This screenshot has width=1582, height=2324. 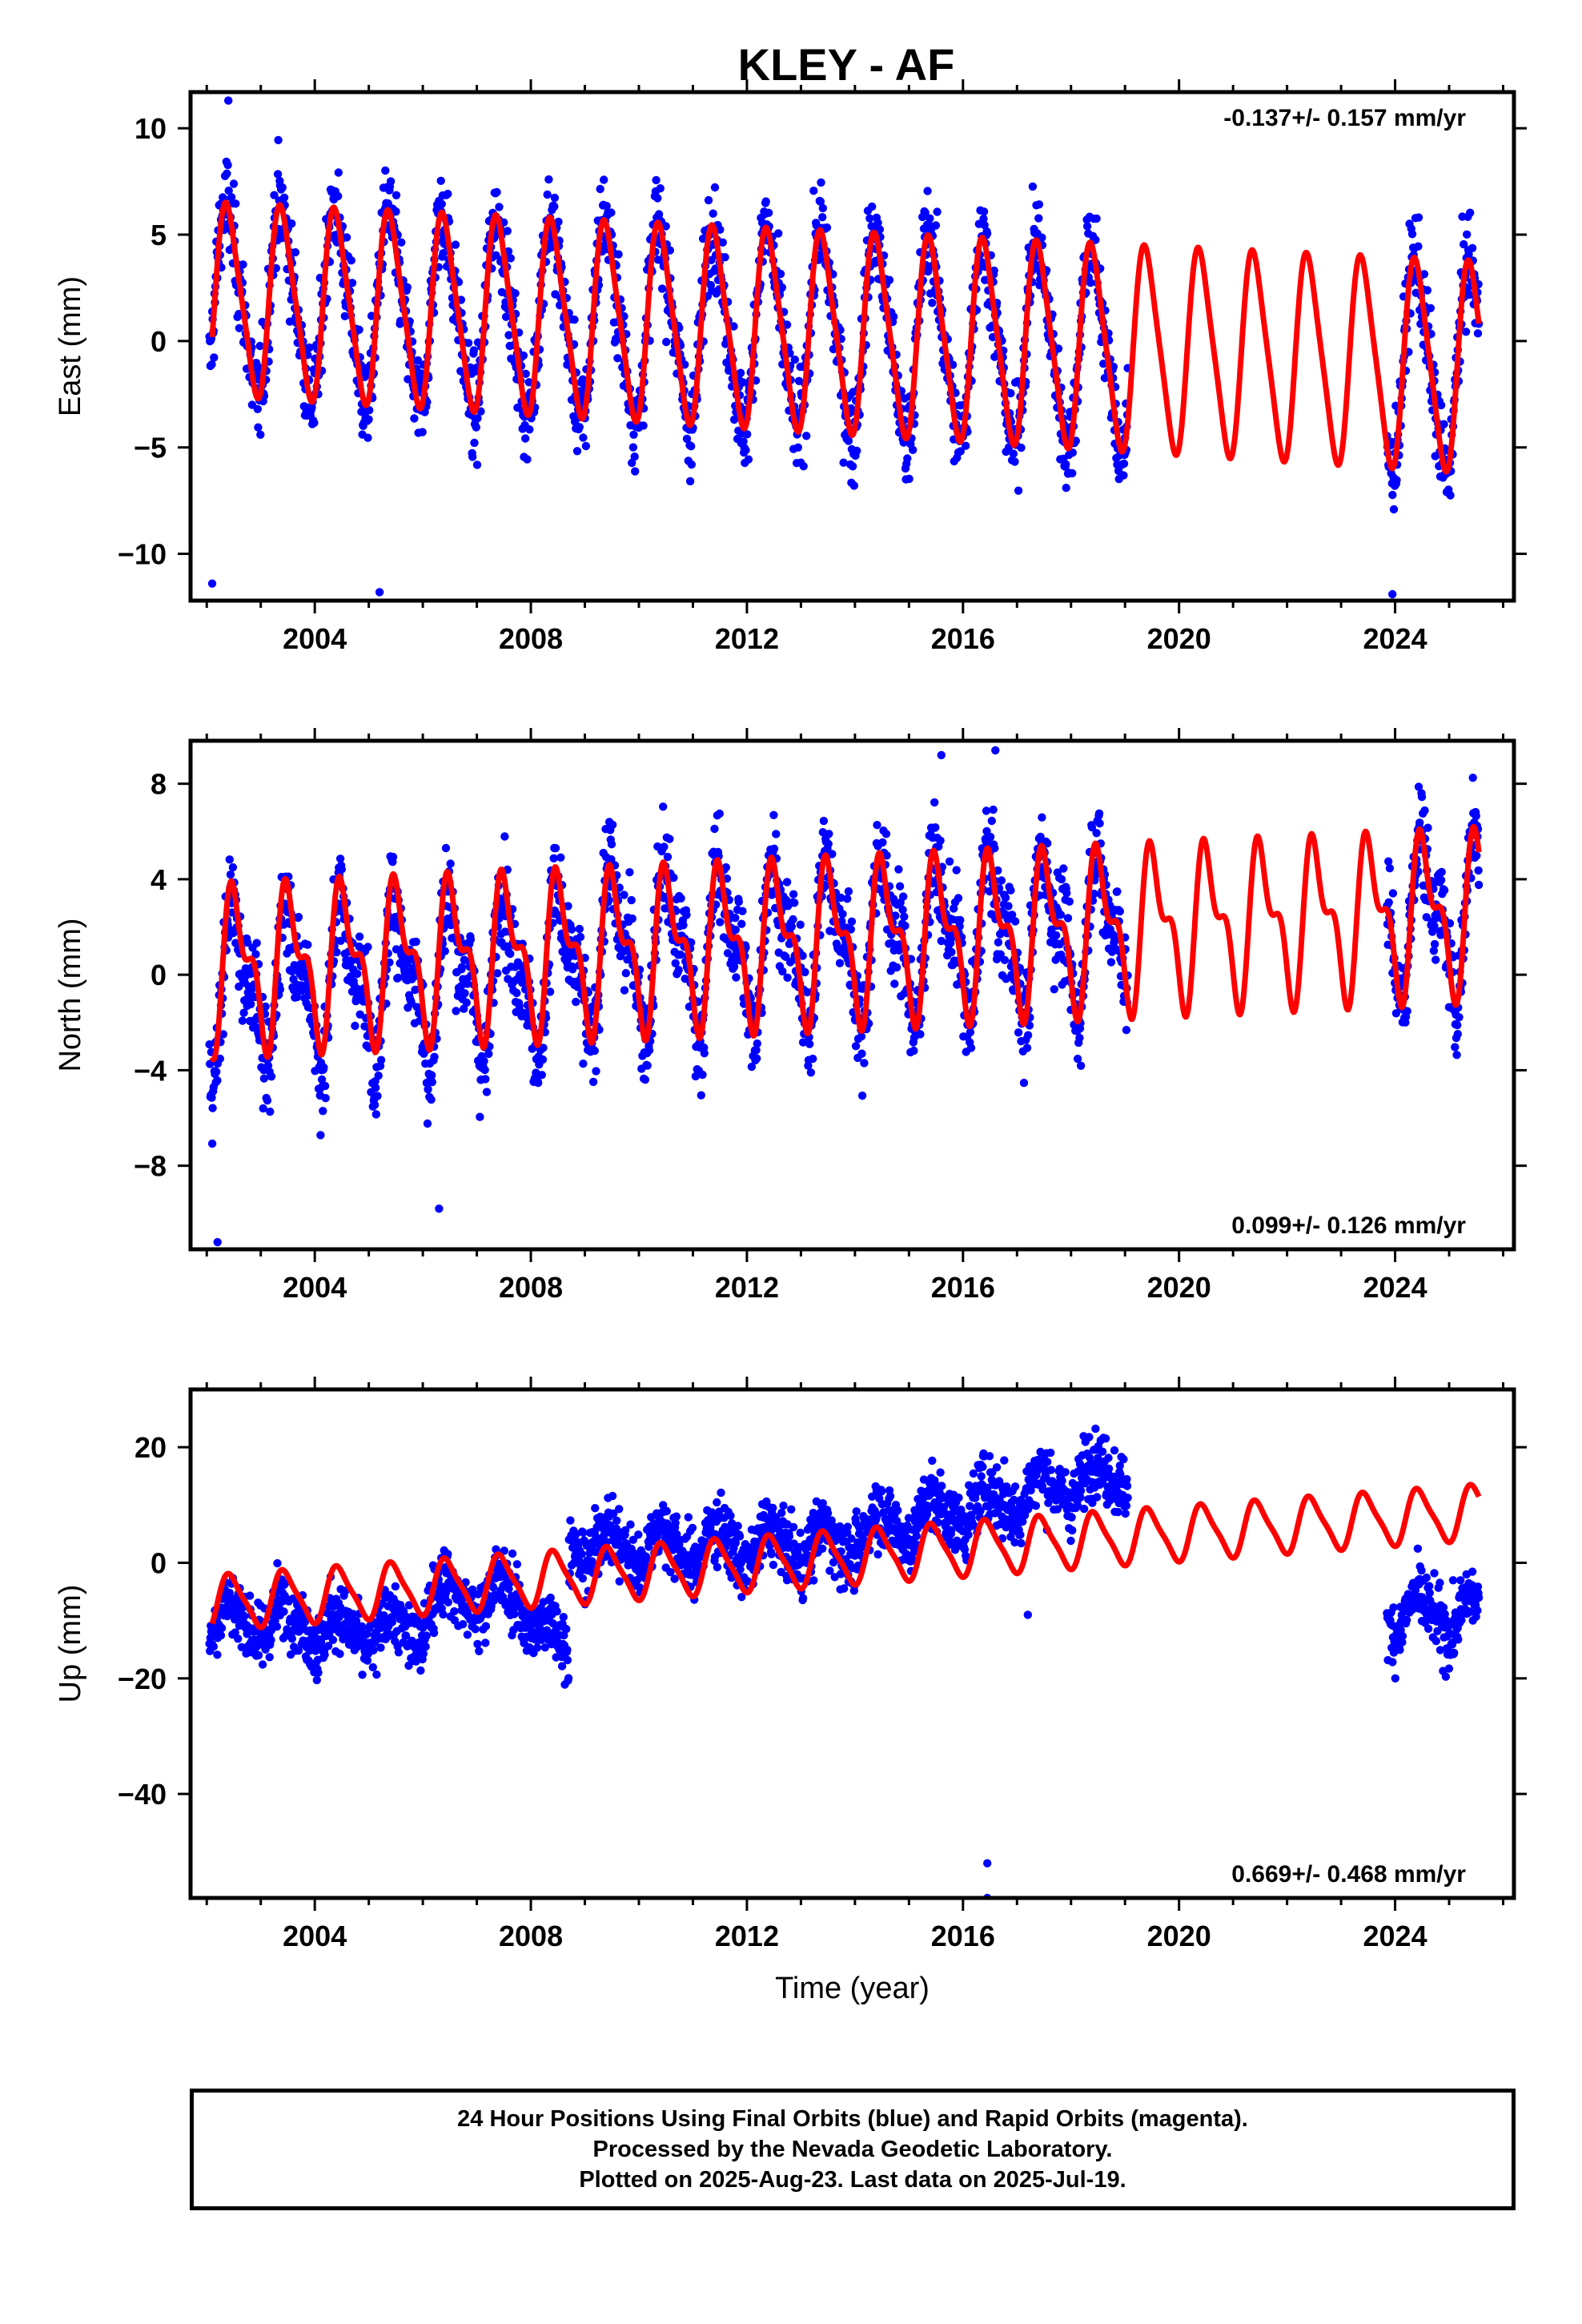 I want to click on y-tick-label: −8, so click(x=151, y=1166).